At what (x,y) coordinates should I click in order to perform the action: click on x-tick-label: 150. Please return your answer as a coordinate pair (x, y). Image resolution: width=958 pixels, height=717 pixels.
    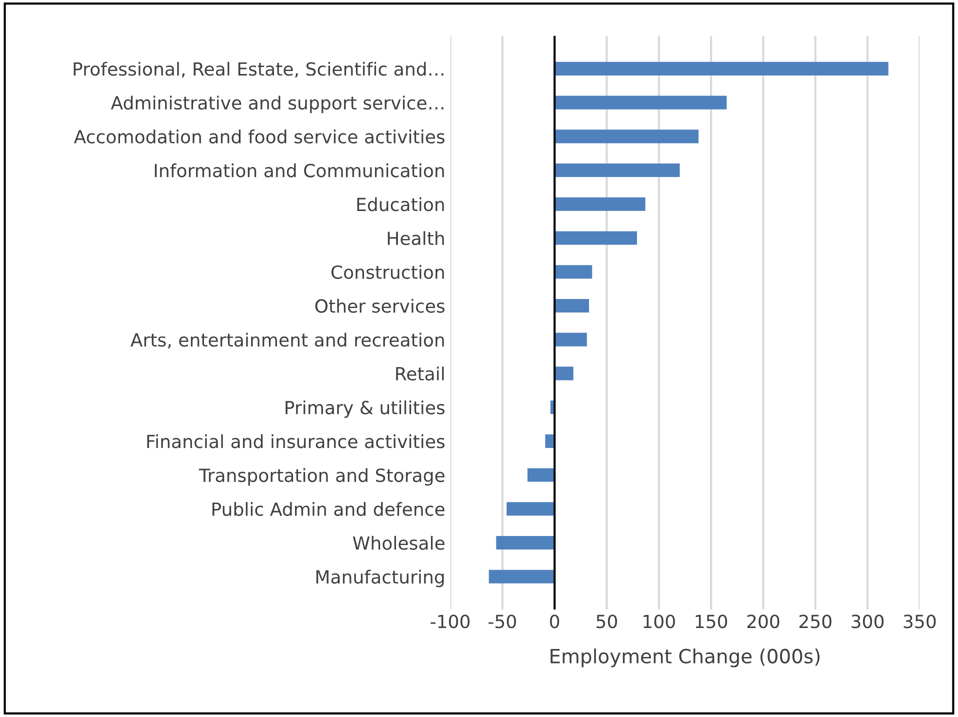
    Looking at the image, I should click on (712, 621).